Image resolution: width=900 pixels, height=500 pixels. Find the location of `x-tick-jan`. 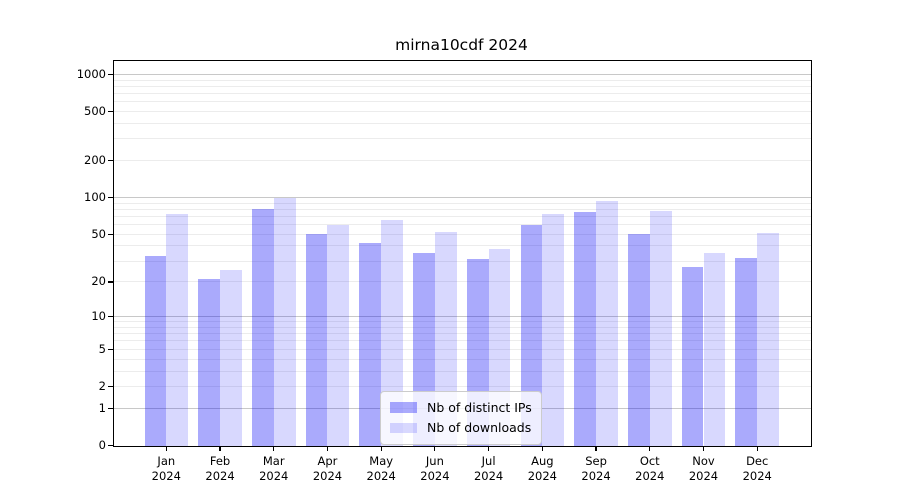

x-tick-jan is located at coordinates (166, 448).